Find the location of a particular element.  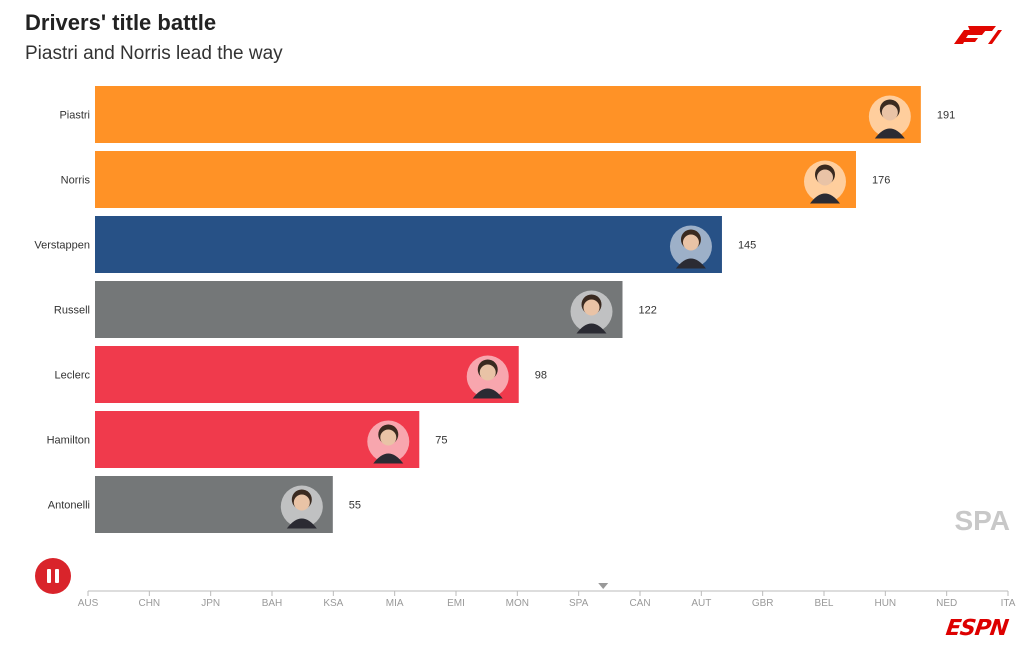

timeline-label: NED is located at coordinates (946, 603).